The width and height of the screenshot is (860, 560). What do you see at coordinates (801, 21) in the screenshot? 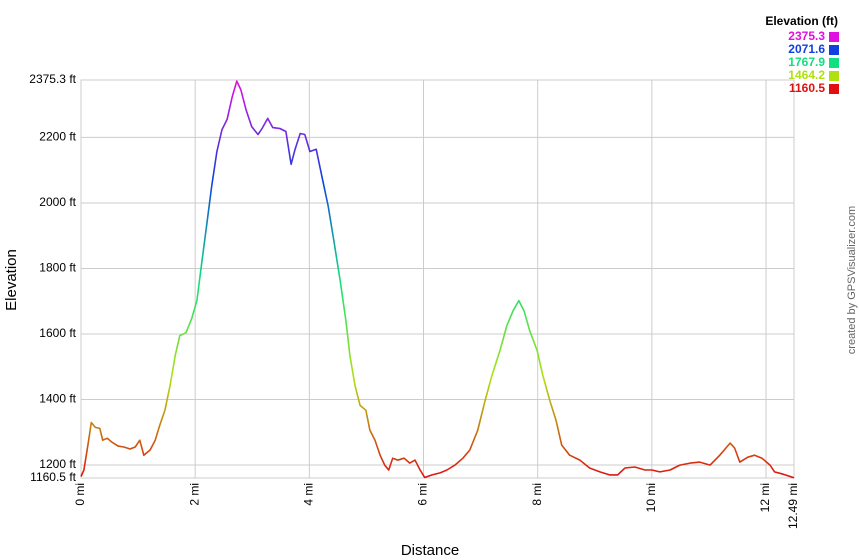
I see `legend-title: Elevation (ft)` at bounding box center [801, 21].